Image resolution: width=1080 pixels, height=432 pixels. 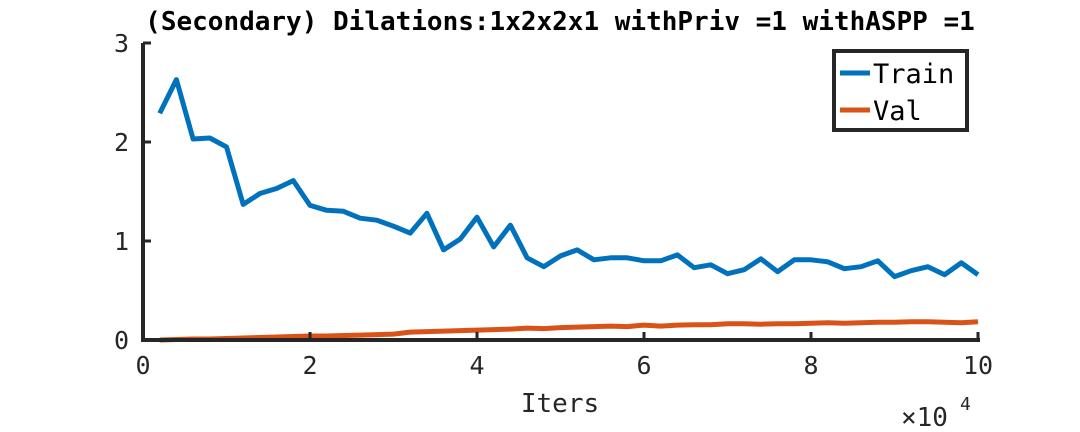 I want to click on x-tick-label: 4, so click(x=476, y=365).